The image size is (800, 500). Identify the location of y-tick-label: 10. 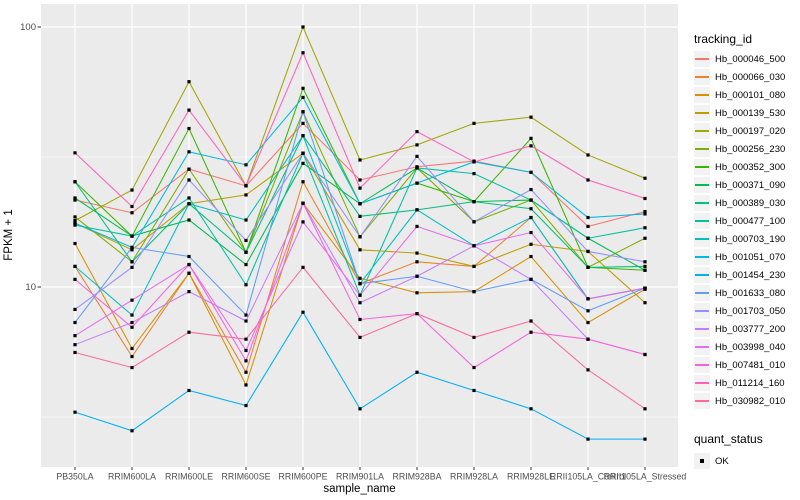
(30, 287).